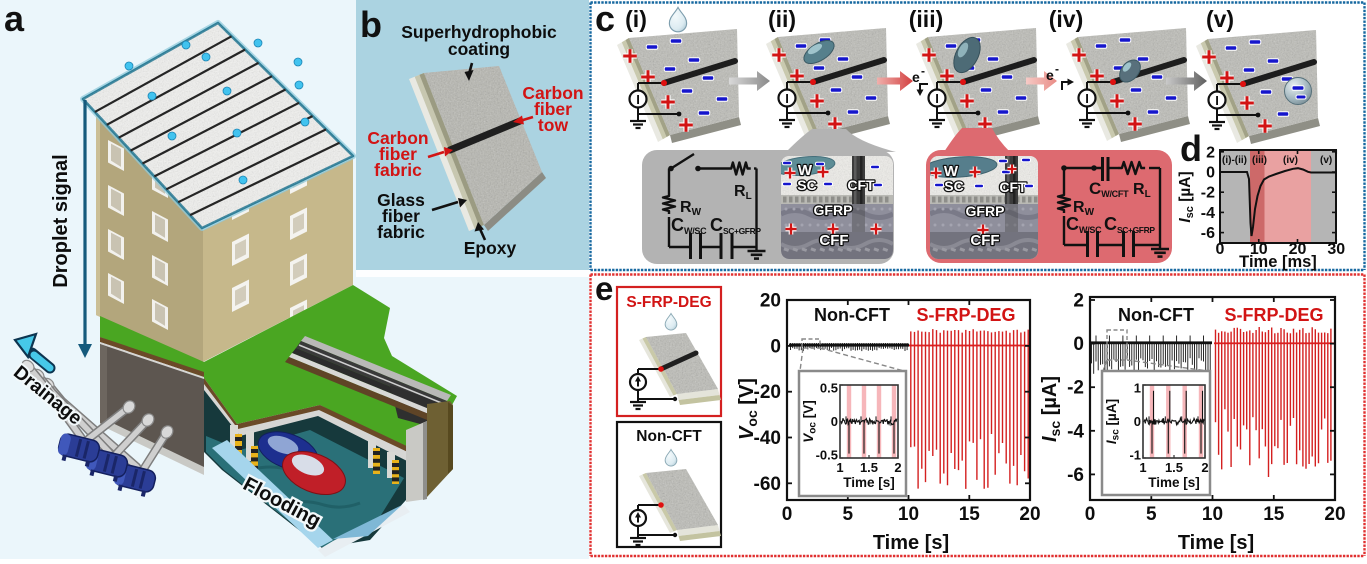 This screenshot has width=1367, height=564. I want to click on svg-text: d, so click(1191, 148).